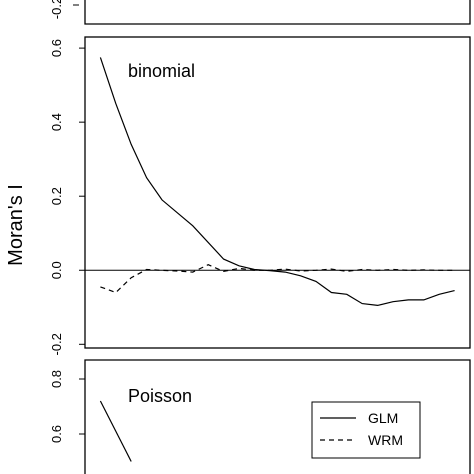  What do you see at coordinates (385, 440) in the screenshot?
I see `legend-wrm-label: WRM` at bounding box center [385, 440].